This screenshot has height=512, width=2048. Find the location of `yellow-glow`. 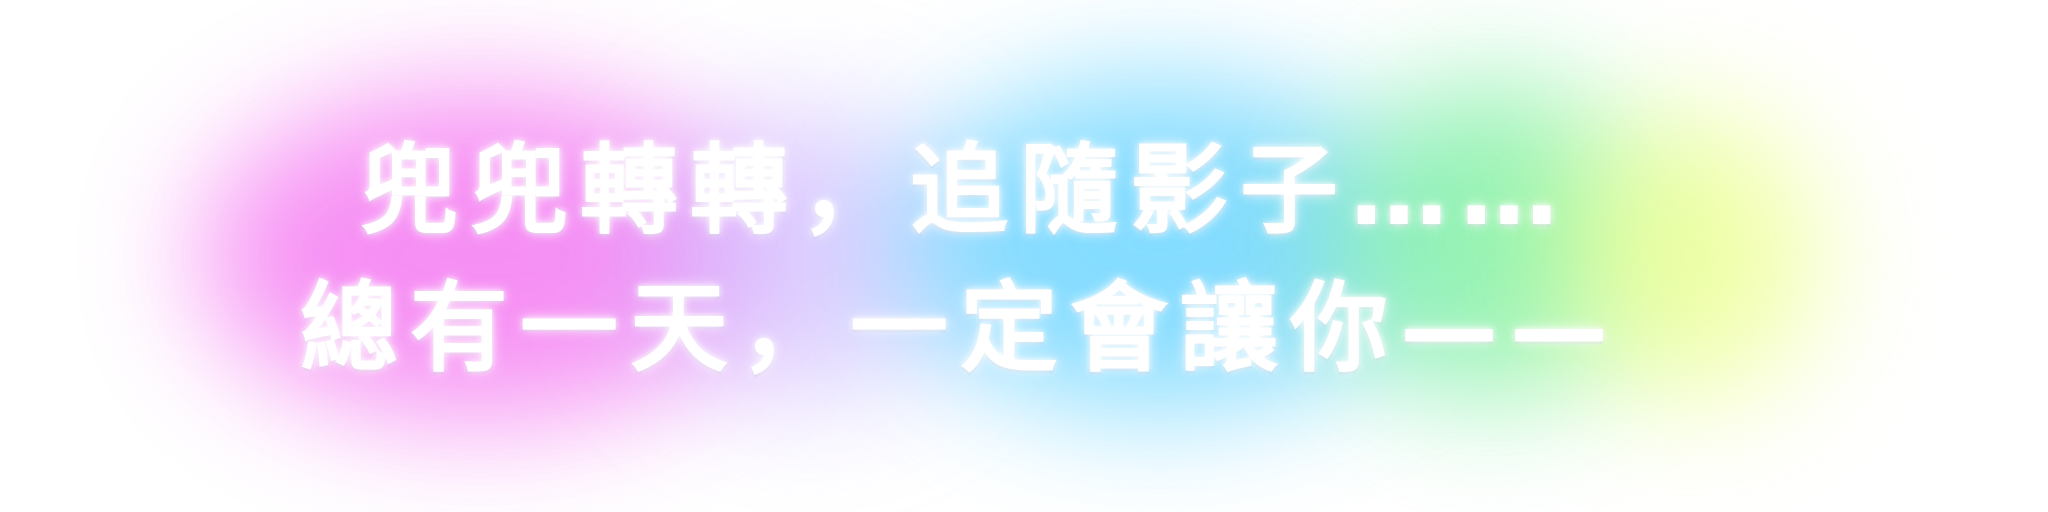

yellow-glow is located at coordinates (1690, 255).